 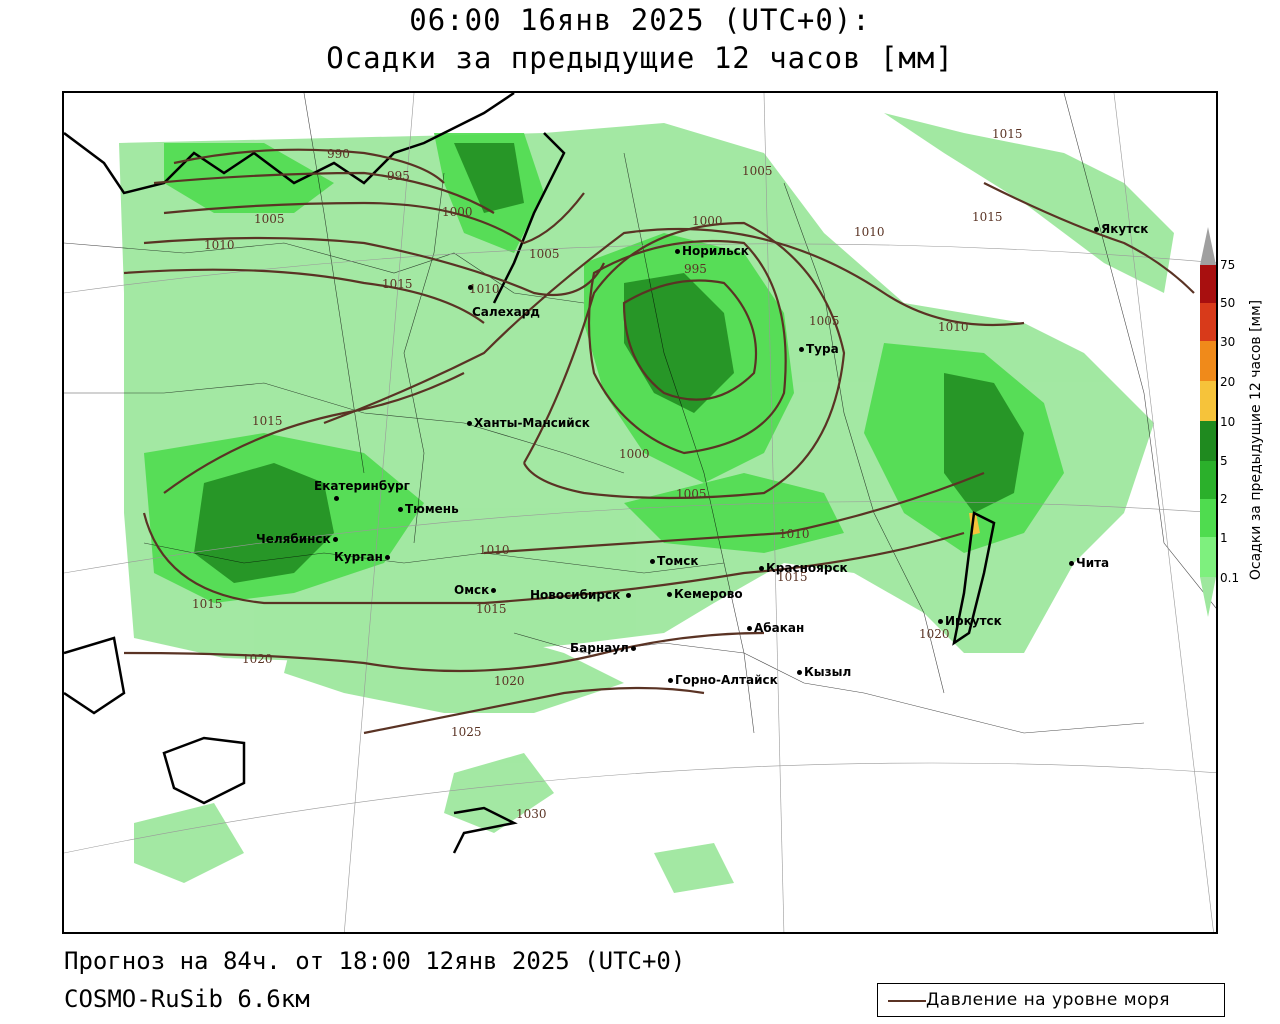 What do you see at coordinates (775, 628) in the screenshot?
I see `city-label: Абакан` at bounding box center [775, 628].